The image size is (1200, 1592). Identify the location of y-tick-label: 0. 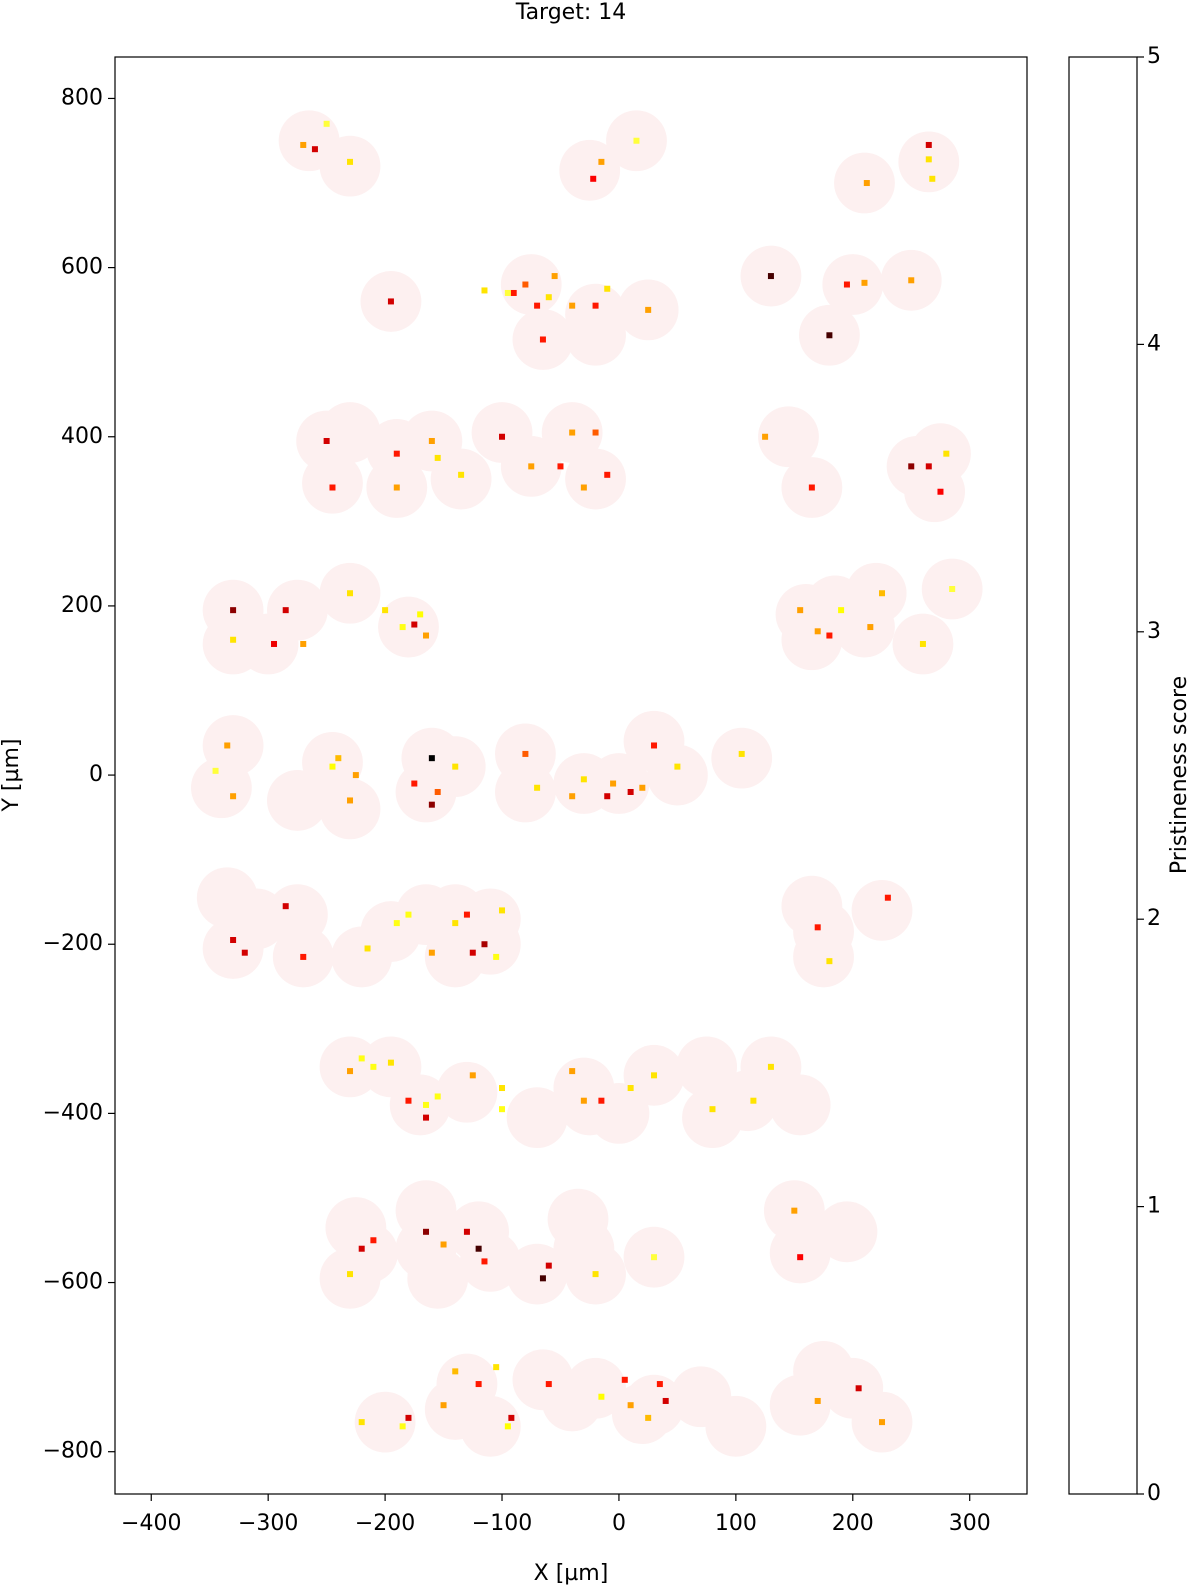
(96, 774).